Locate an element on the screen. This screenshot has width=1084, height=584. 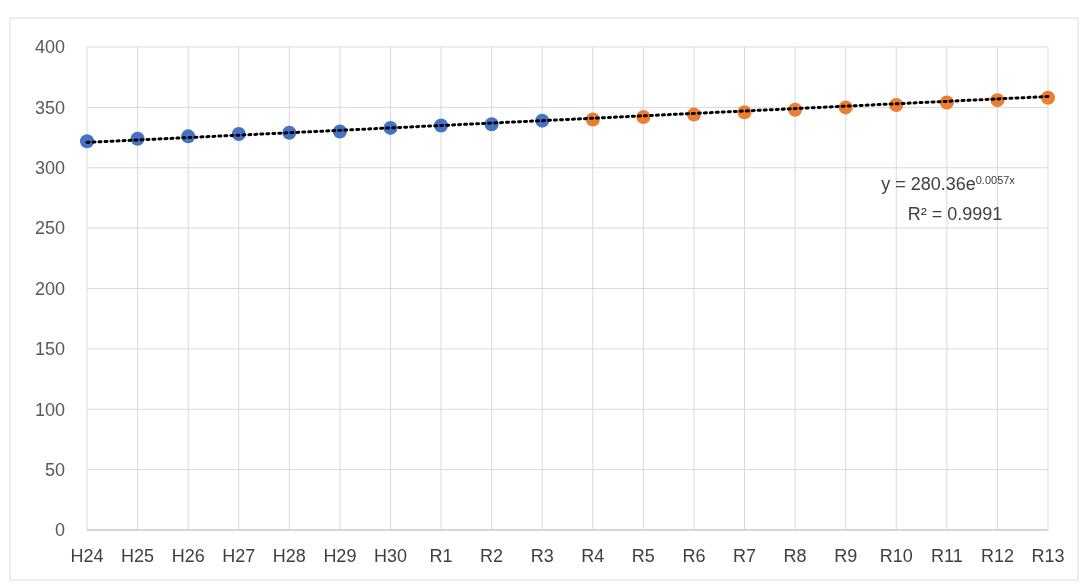
x-tick-label: H29 is located at coordinates (340, 556).